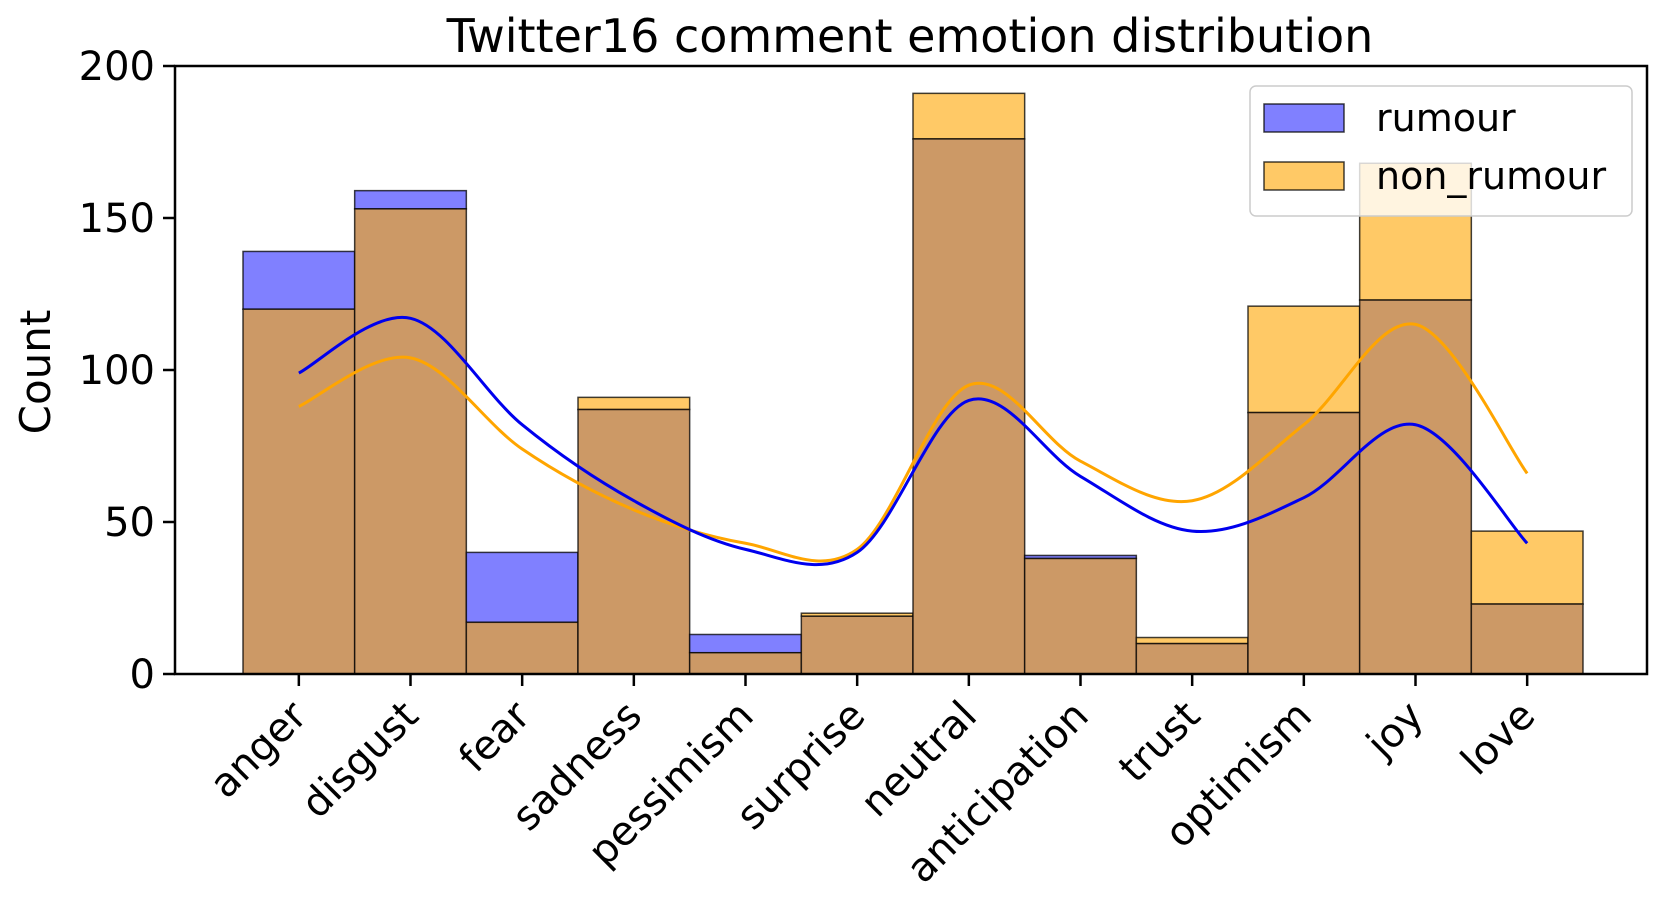 This screenshot has width=1661, height=924. What do you see at coordinates (410, 441) in the screenshot?
I see `bar-overlap-disgust` at bounding box center [410, 441].